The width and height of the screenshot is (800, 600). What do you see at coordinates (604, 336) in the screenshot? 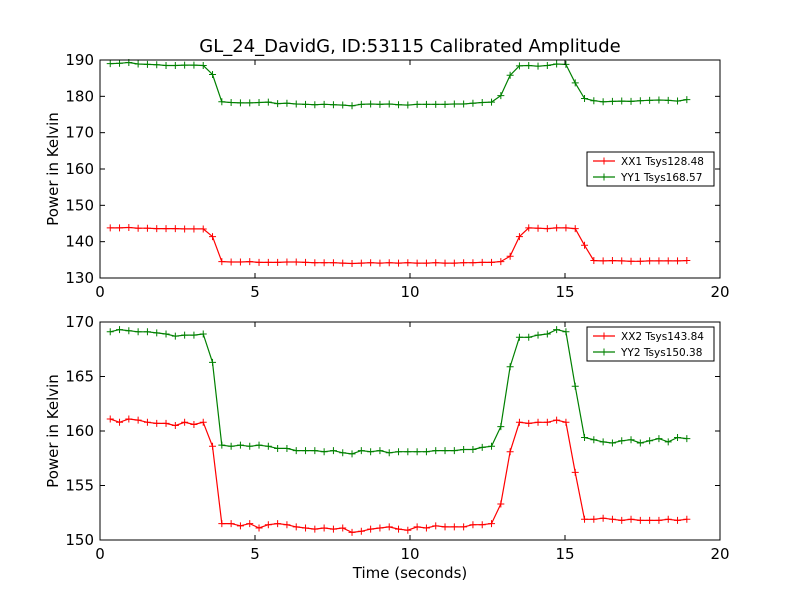
I see `legend-marker` at bounding box center [604, 336].